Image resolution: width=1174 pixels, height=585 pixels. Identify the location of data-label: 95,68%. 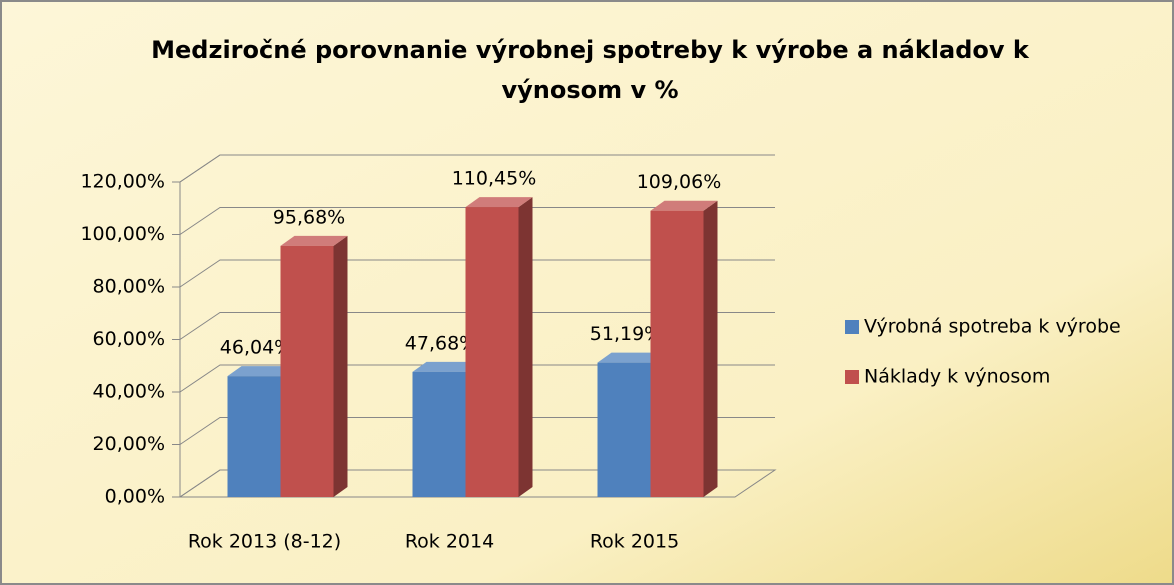
(309, 217).